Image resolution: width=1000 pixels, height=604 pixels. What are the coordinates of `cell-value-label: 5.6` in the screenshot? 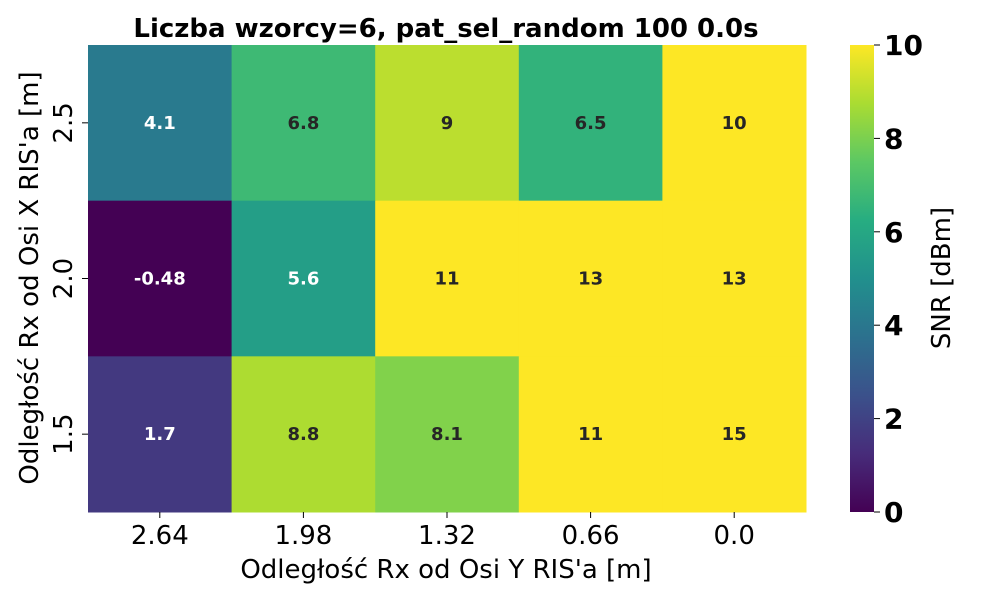 It's located at (303, 279).